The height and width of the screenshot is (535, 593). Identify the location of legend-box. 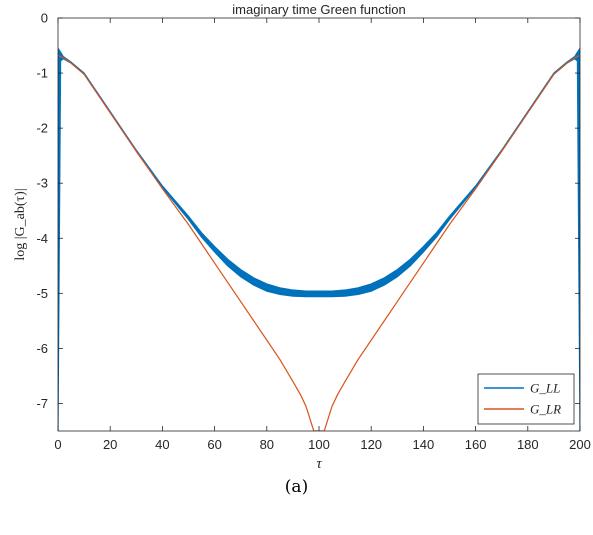
(526, 399).